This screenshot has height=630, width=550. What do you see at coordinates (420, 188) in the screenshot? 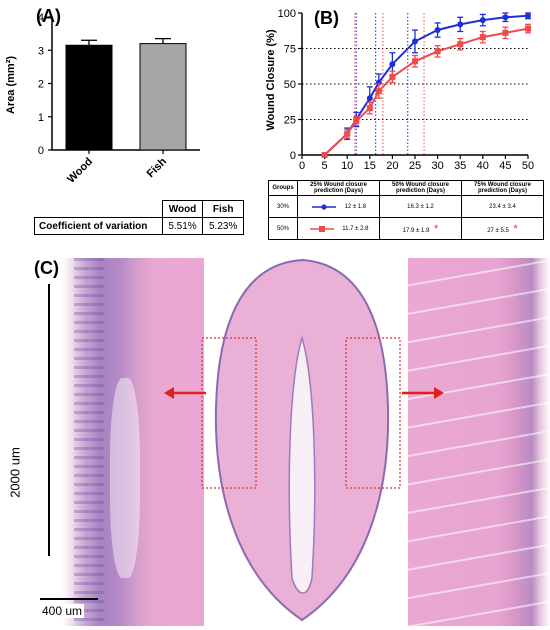
I see `pred-header-50: 50% Wound closure prediction (Days)` at bounding box center [420, 188].